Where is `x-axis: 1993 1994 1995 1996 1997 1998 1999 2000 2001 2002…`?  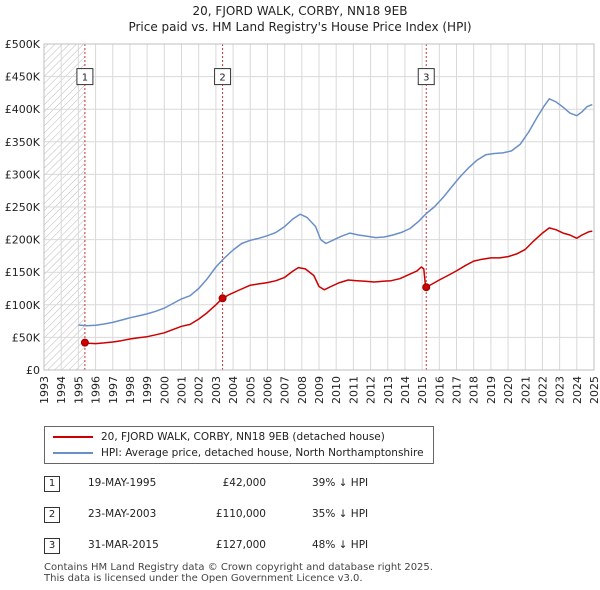 x-axis: 1993 1994 1995 1996 1997 1998 1999 2000 2001 2002… is located at coordinates (319, 390).